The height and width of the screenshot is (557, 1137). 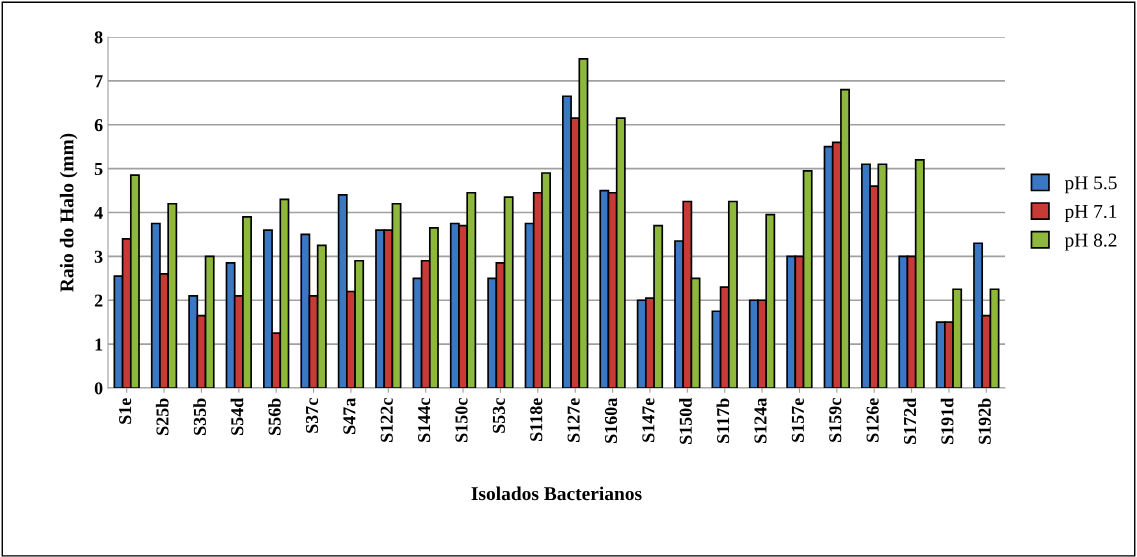 I want to click on x-axis-title: Isolados Bacterianos, so click(x=556, y=493).